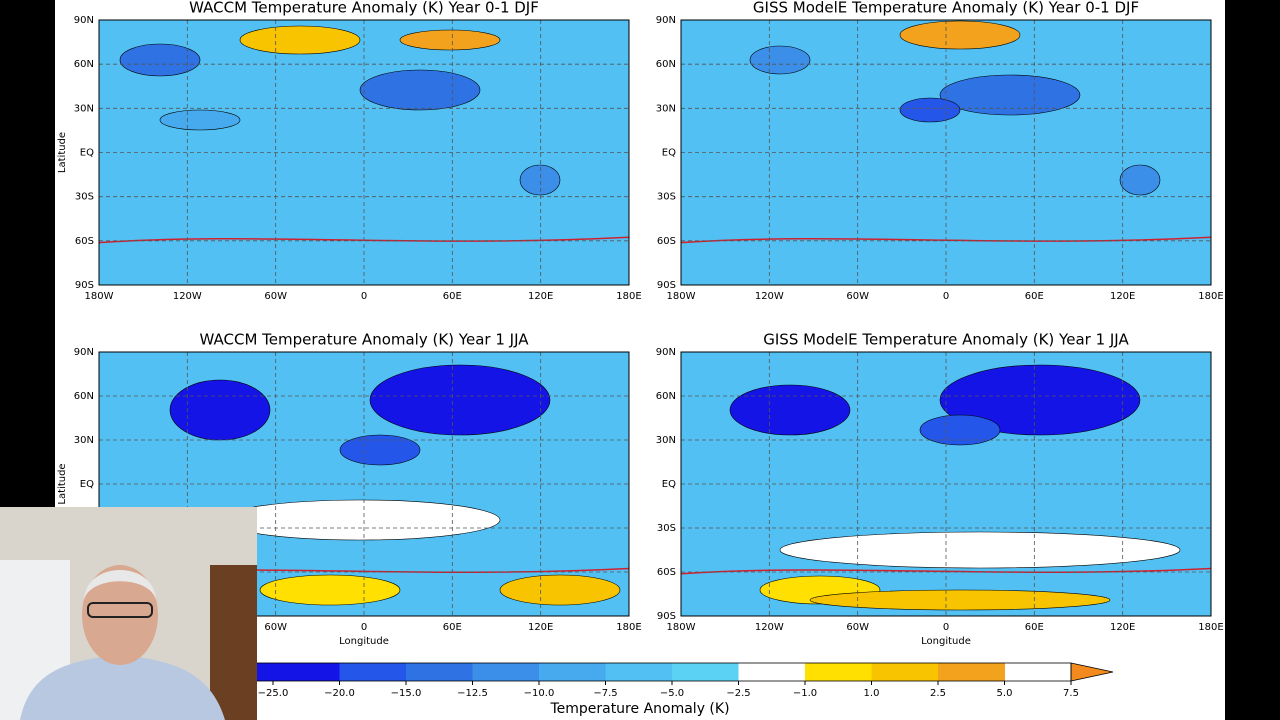 The image size is (1280, 720). What do you see at coordinates (364, 340) in the screenshot?
I see `map-title: WACCM Temperature Anomaly (K) Year 1 JJA` at bounding box center [364, 340].